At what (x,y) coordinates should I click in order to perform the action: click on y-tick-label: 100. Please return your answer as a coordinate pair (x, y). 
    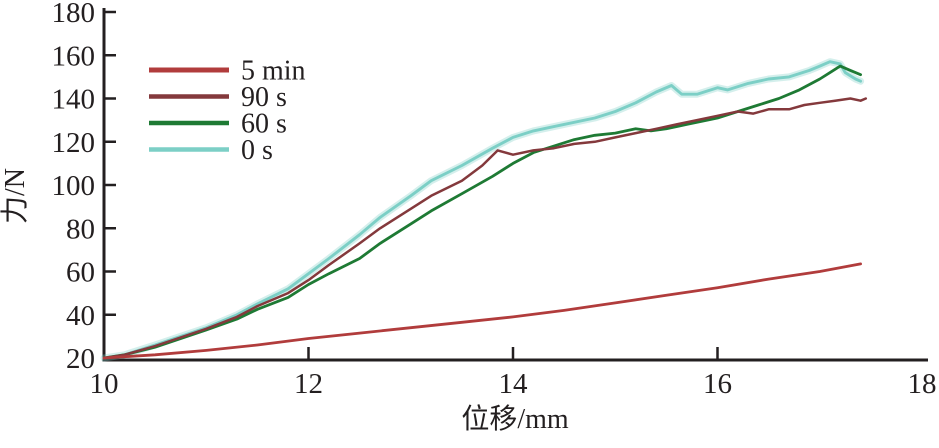
    Looking at the image, I should click on (74, 186).